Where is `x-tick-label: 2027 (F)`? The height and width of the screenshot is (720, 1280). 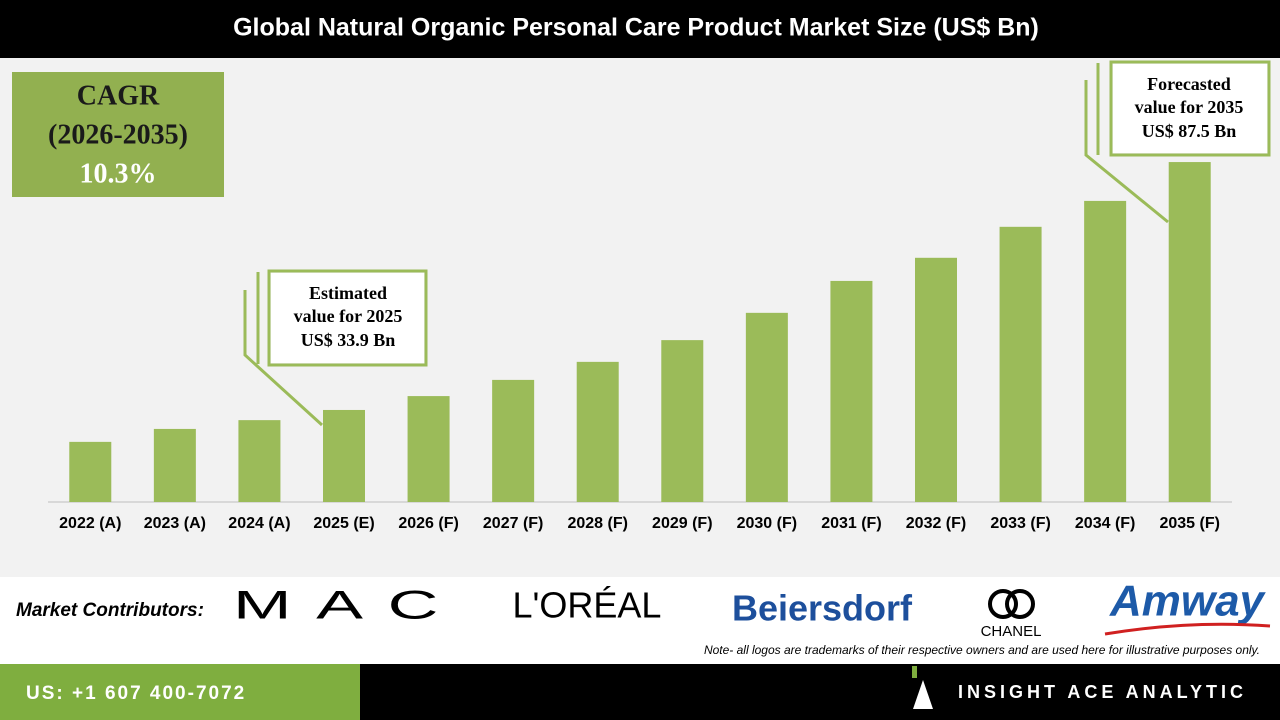 x-tick-label: 2027 (F) is located at coordinates (513, 523).